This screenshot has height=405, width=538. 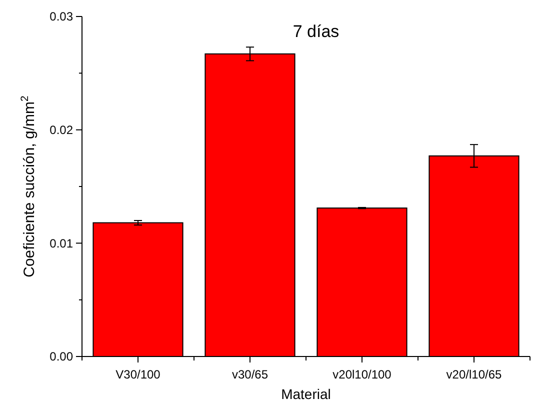 I want to click on y-tick-label: 0.01, so click(x=62, y=243).